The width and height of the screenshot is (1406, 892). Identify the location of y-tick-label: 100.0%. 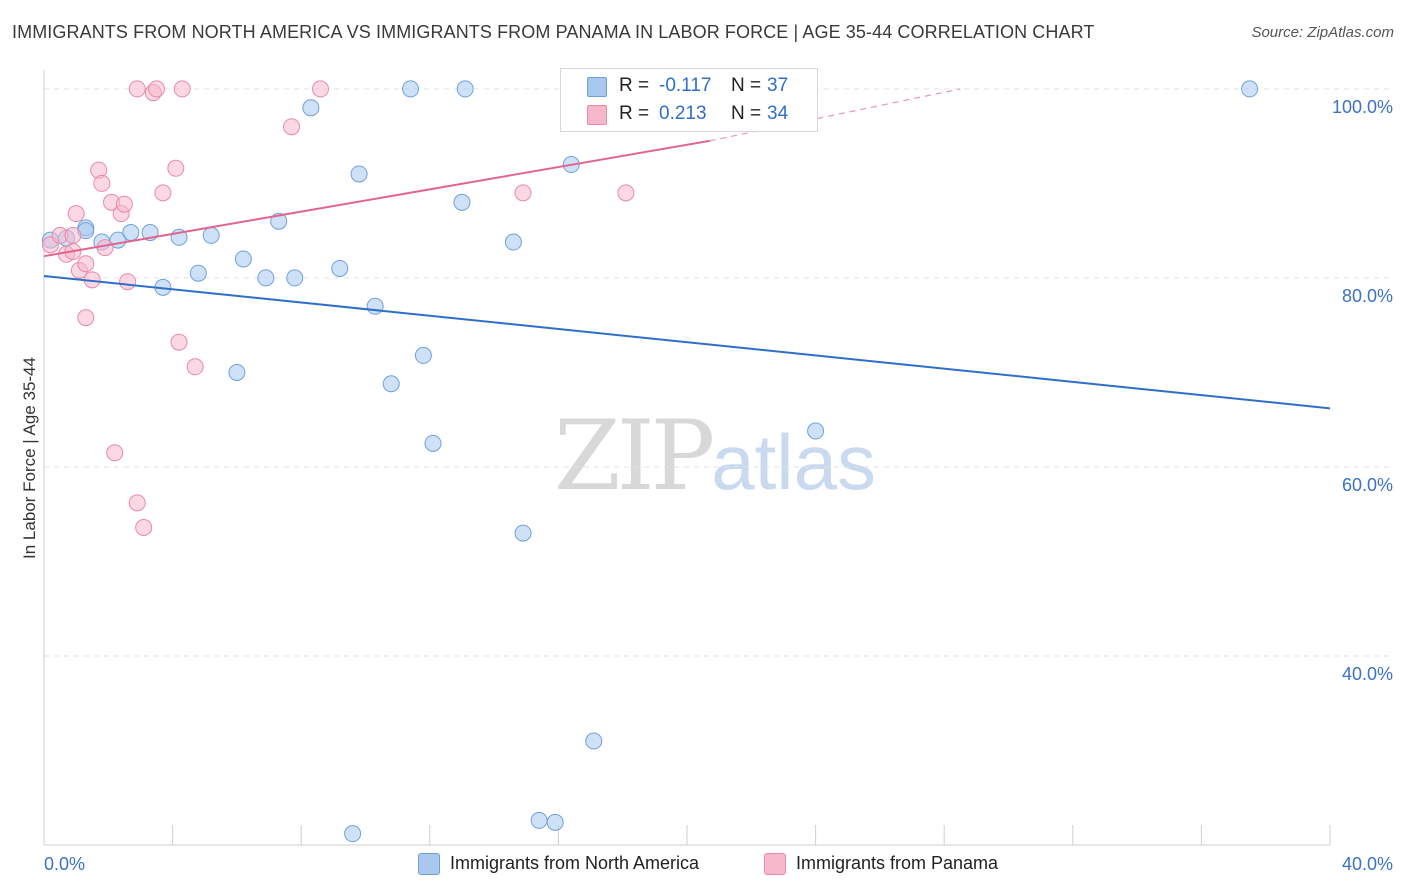
(1362, 107).